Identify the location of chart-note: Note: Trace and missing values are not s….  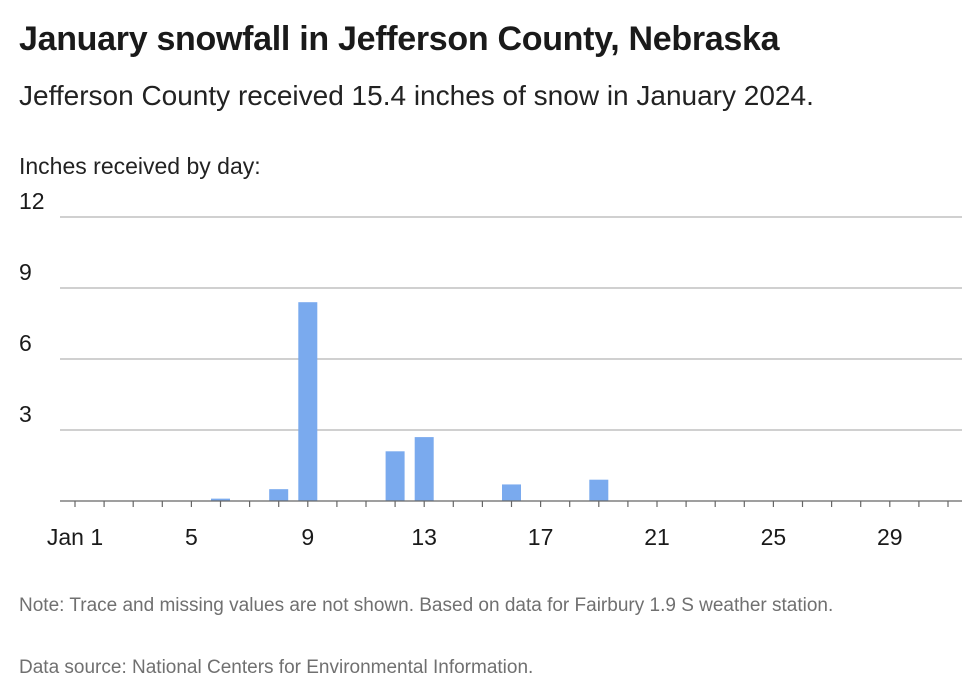
(426, 605).